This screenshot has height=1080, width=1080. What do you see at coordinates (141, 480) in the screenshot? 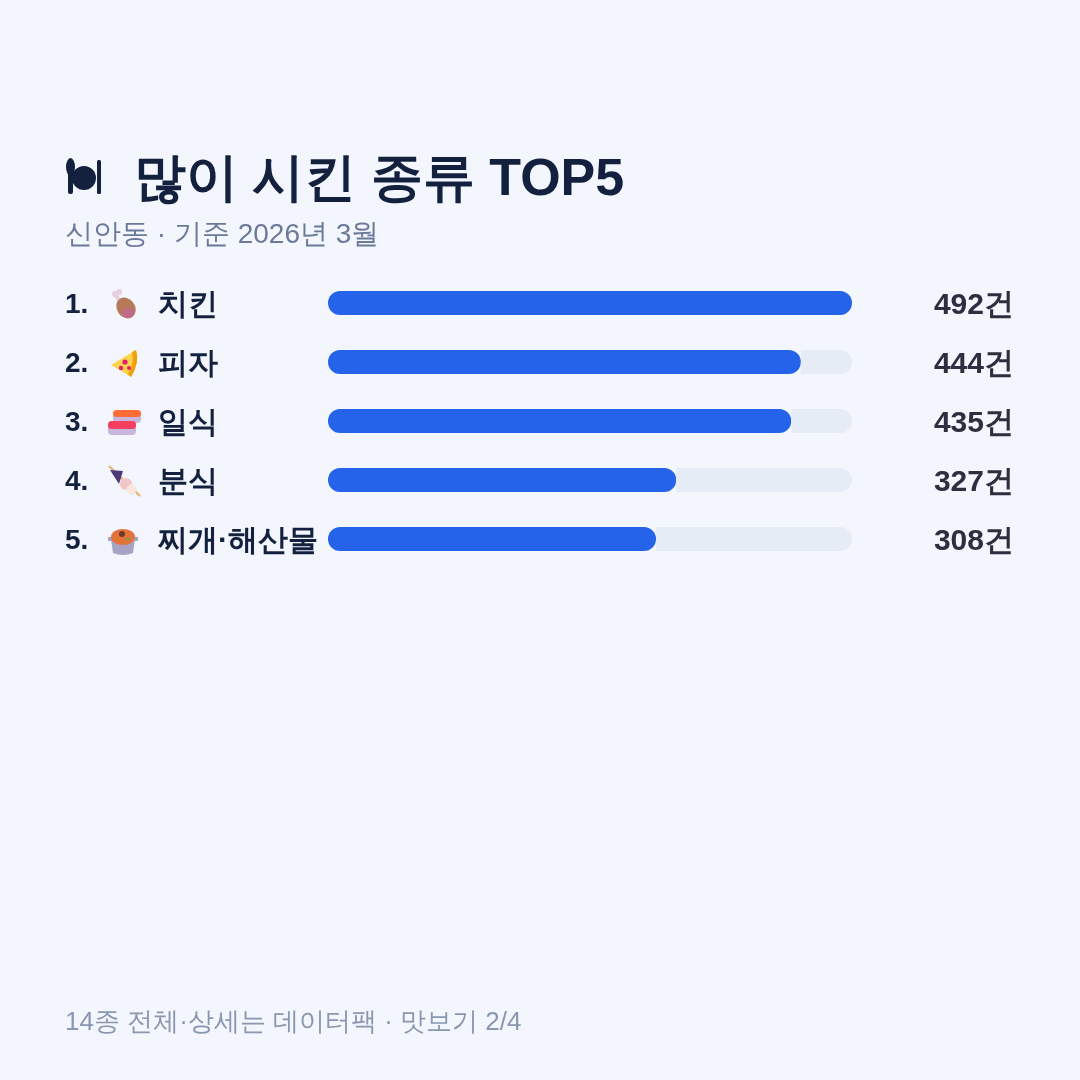
I see `category-label: 4. 분식` at bounding box center [141, 480].